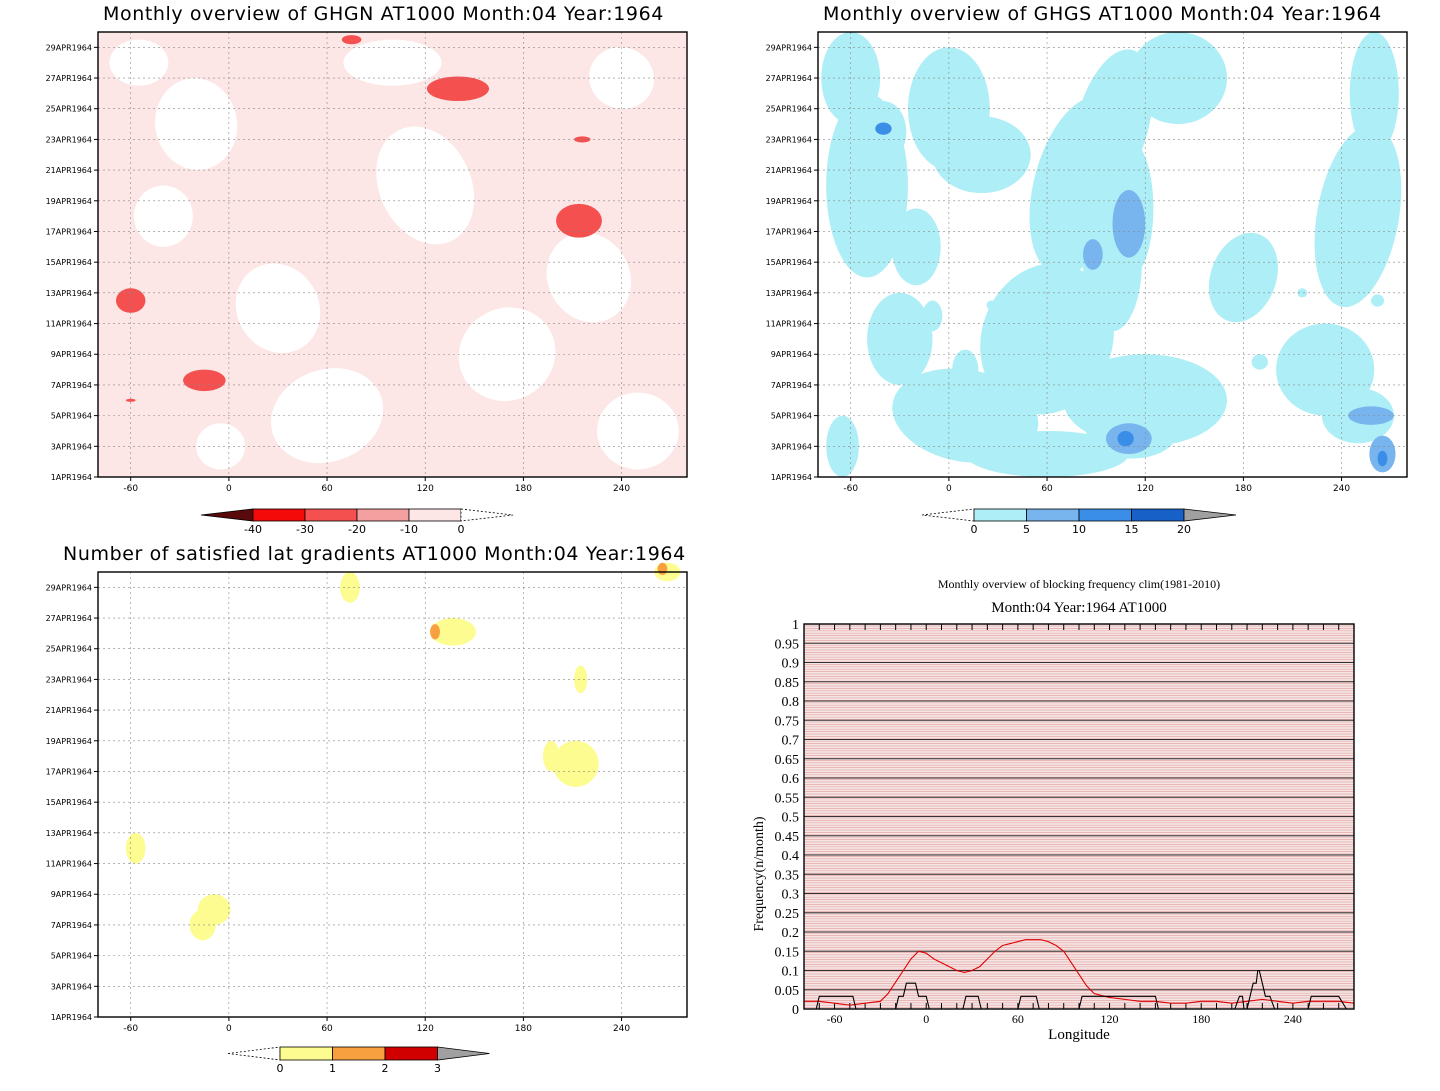  Describe the element at coordinates (71, 477) in the screenshot. I see `y-tick-label: 1APR1964` at that location.